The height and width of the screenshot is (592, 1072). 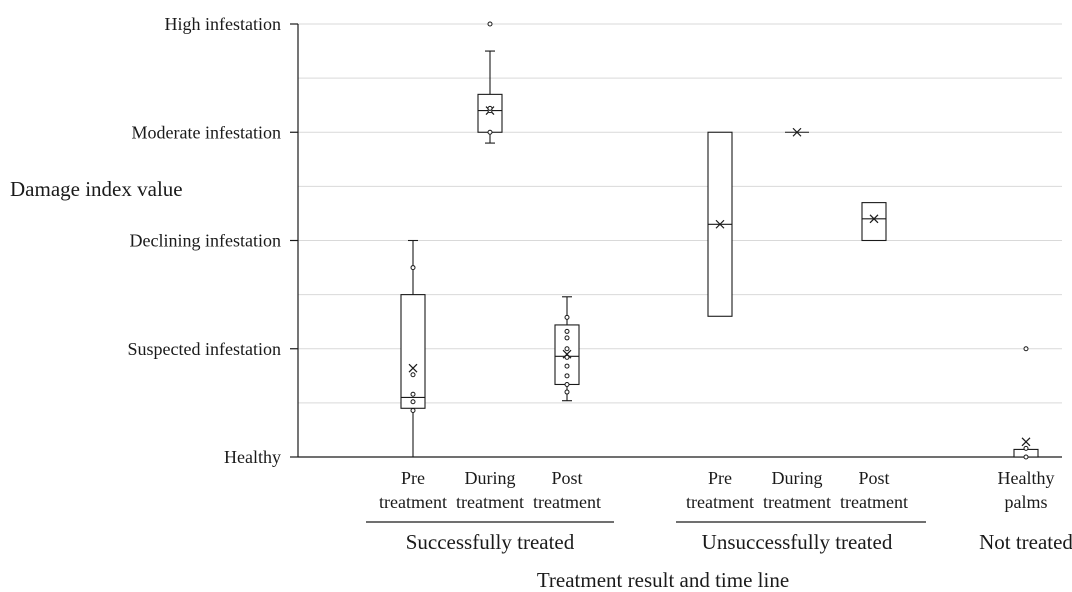 I want to click on x-tick-label-line1: Healthy, so click(x=1026, y=478).